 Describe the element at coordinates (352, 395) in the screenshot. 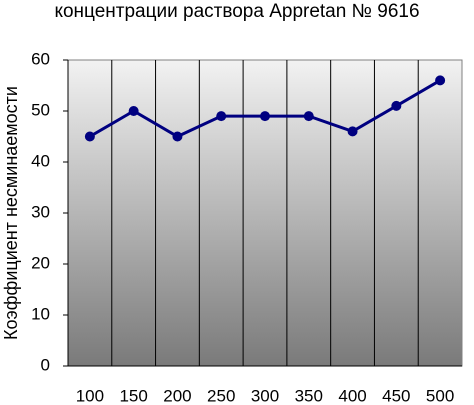

I see `x-tick-label: 400` at that location.